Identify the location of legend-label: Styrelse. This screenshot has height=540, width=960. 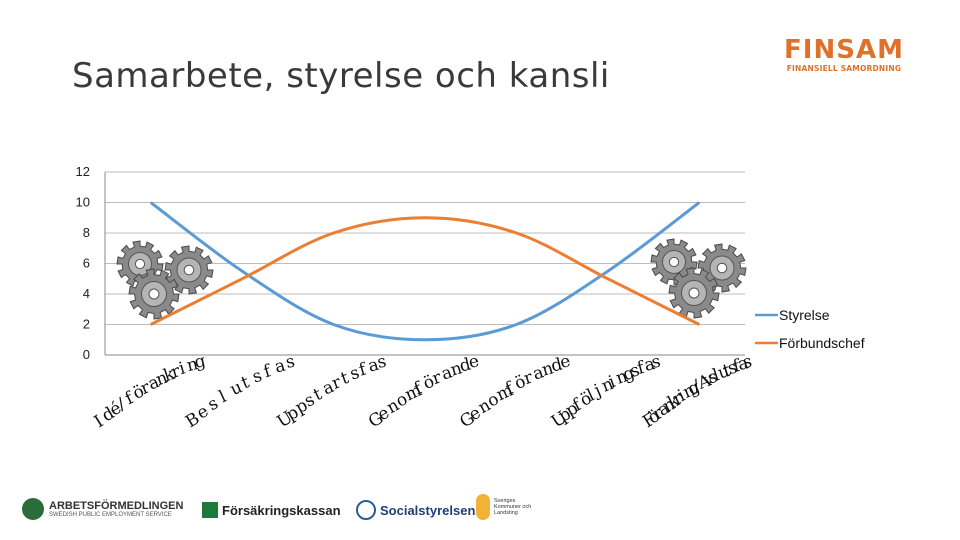
(804, 315).